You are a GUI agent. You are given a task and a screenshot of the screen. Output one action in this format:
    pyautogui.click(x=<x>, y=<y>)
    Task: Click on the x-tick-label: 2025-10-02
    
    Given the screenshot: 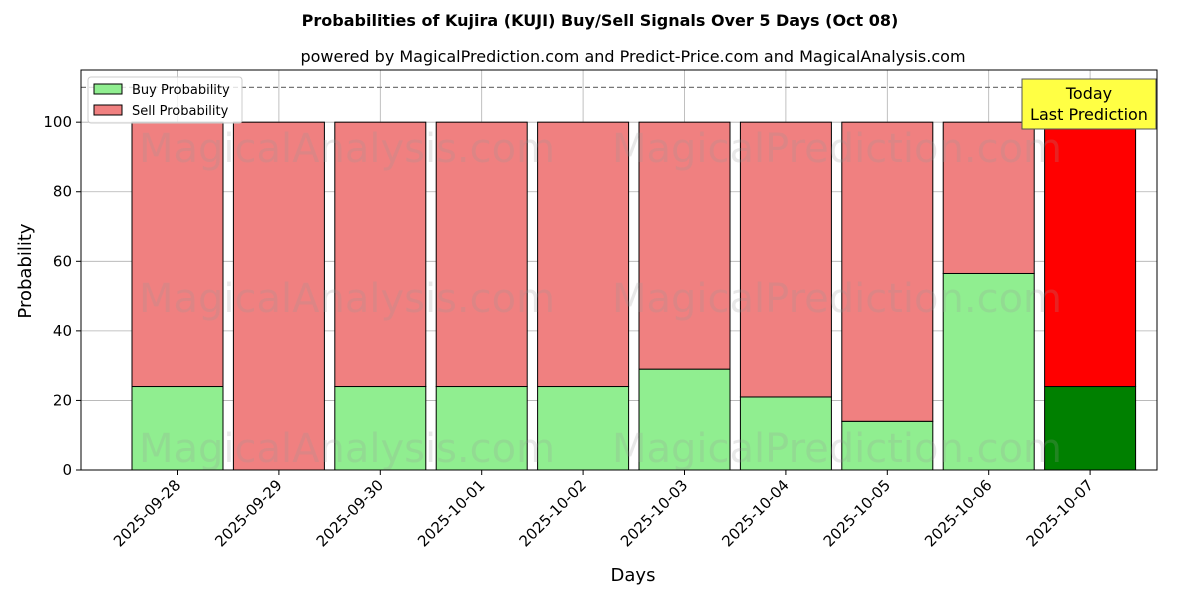 What is the action you would take?
    pyautogui.click(x=553, y=513)
    